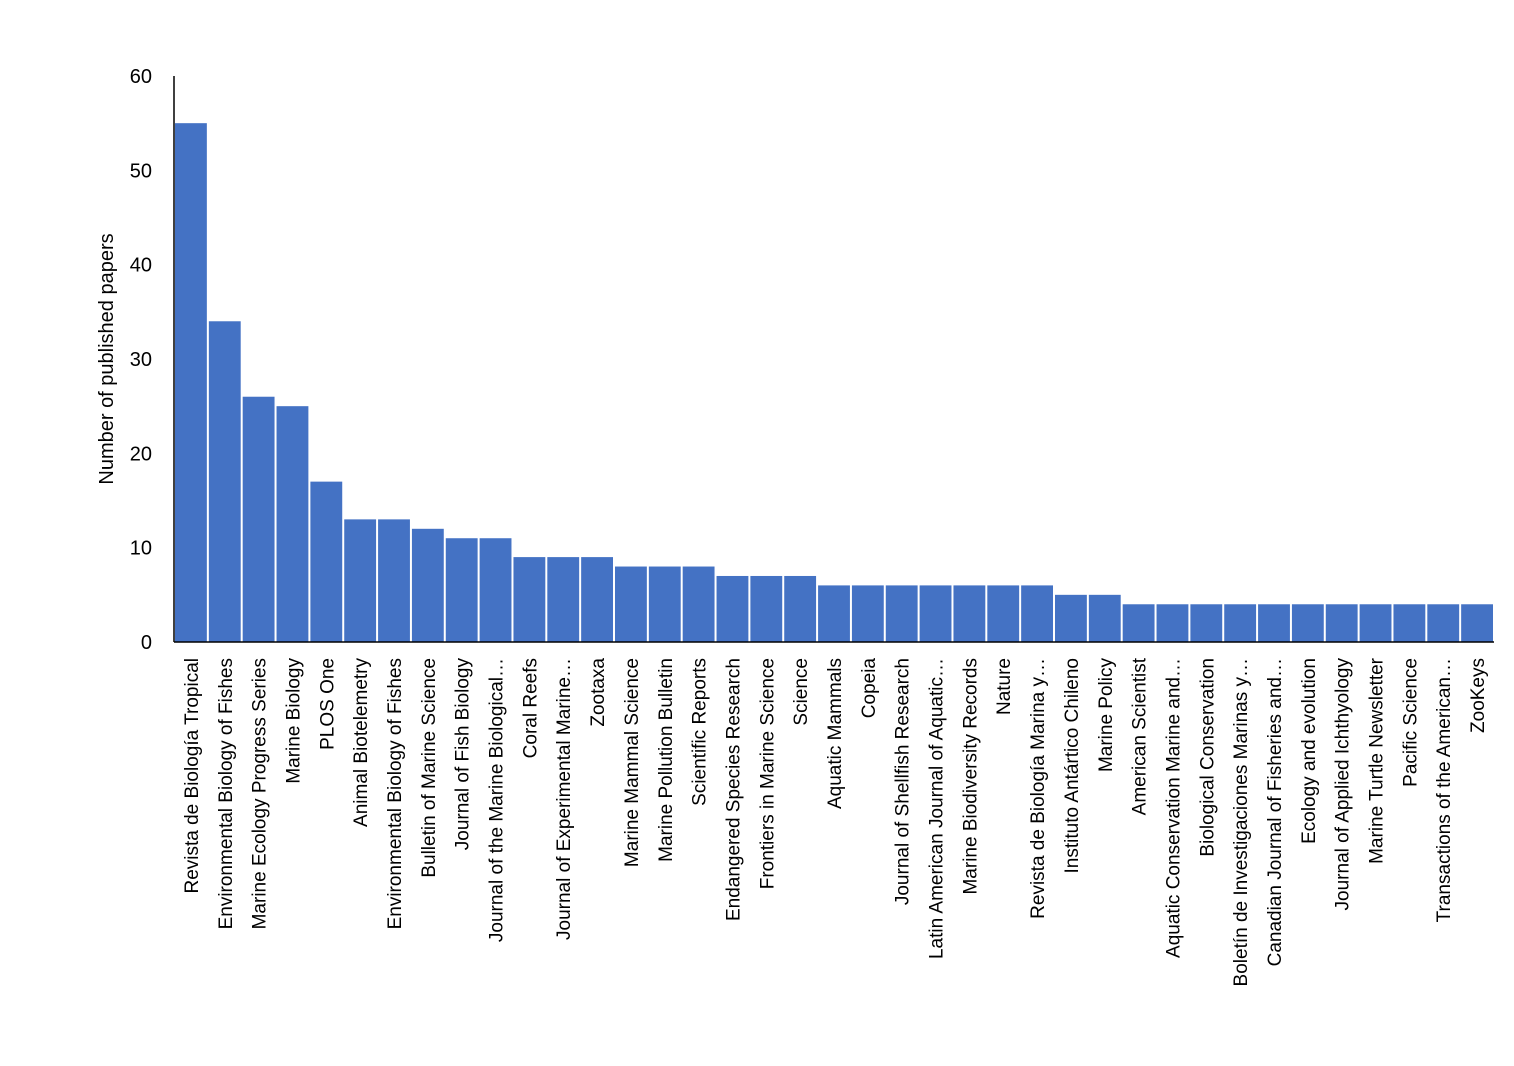 Image resolution: width=1514 pixels, height=1066 pixels. I want to click on x-tick-label-8: Bulletin of Marine Science, so click(429, 768).